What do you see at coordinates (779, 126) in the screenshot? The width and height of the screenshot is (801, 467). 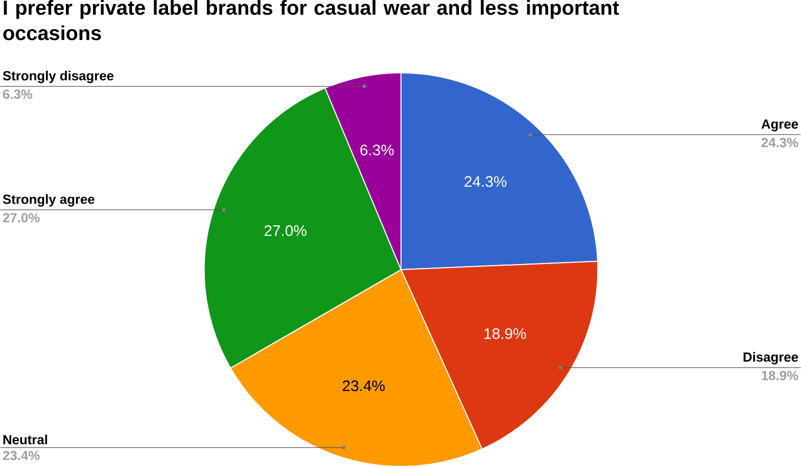 I see `slice-label: Agree` at bounding box center [779, 126].